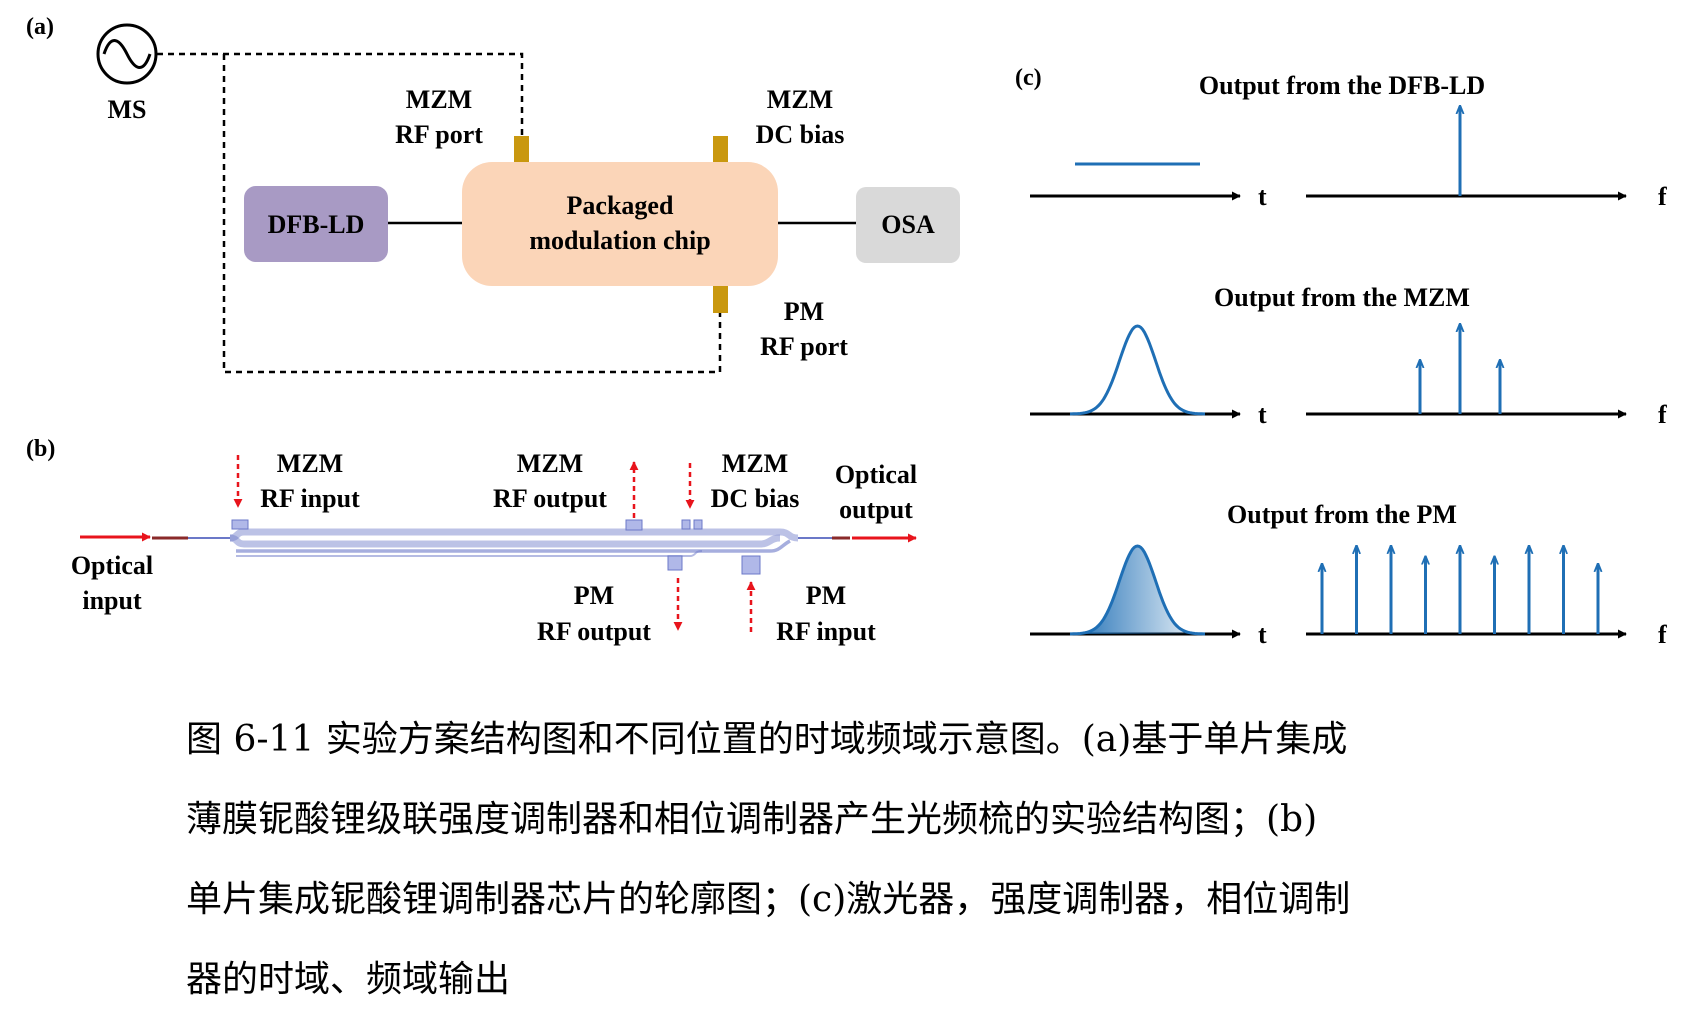 The image size is (1685, 1020). I want to click on time-axis-label-1: t, so click(1262, 196).